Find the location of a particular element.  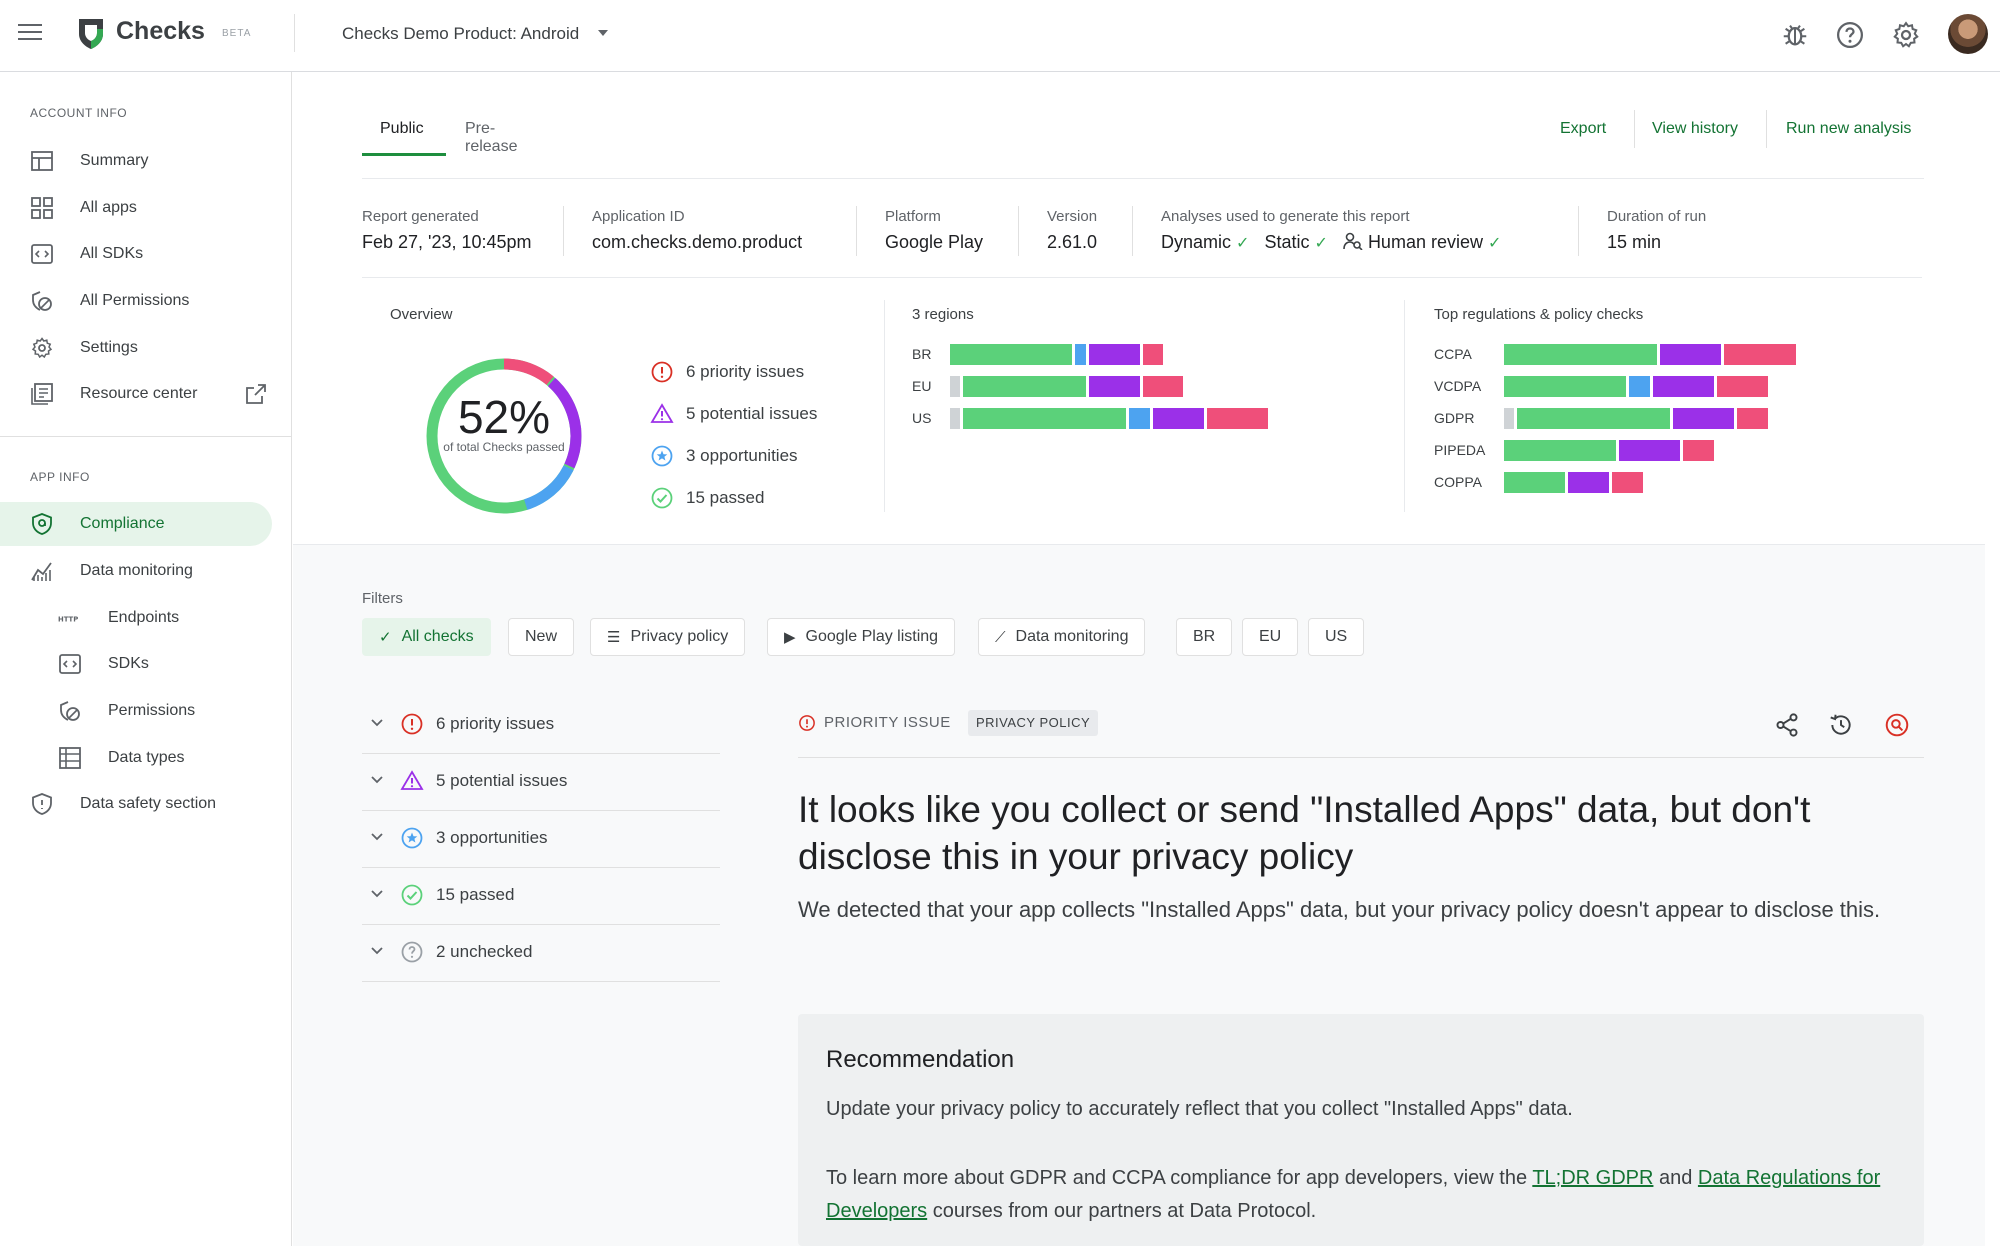

sidebar-item-summary: Summary is located at coordinates (136, 161).